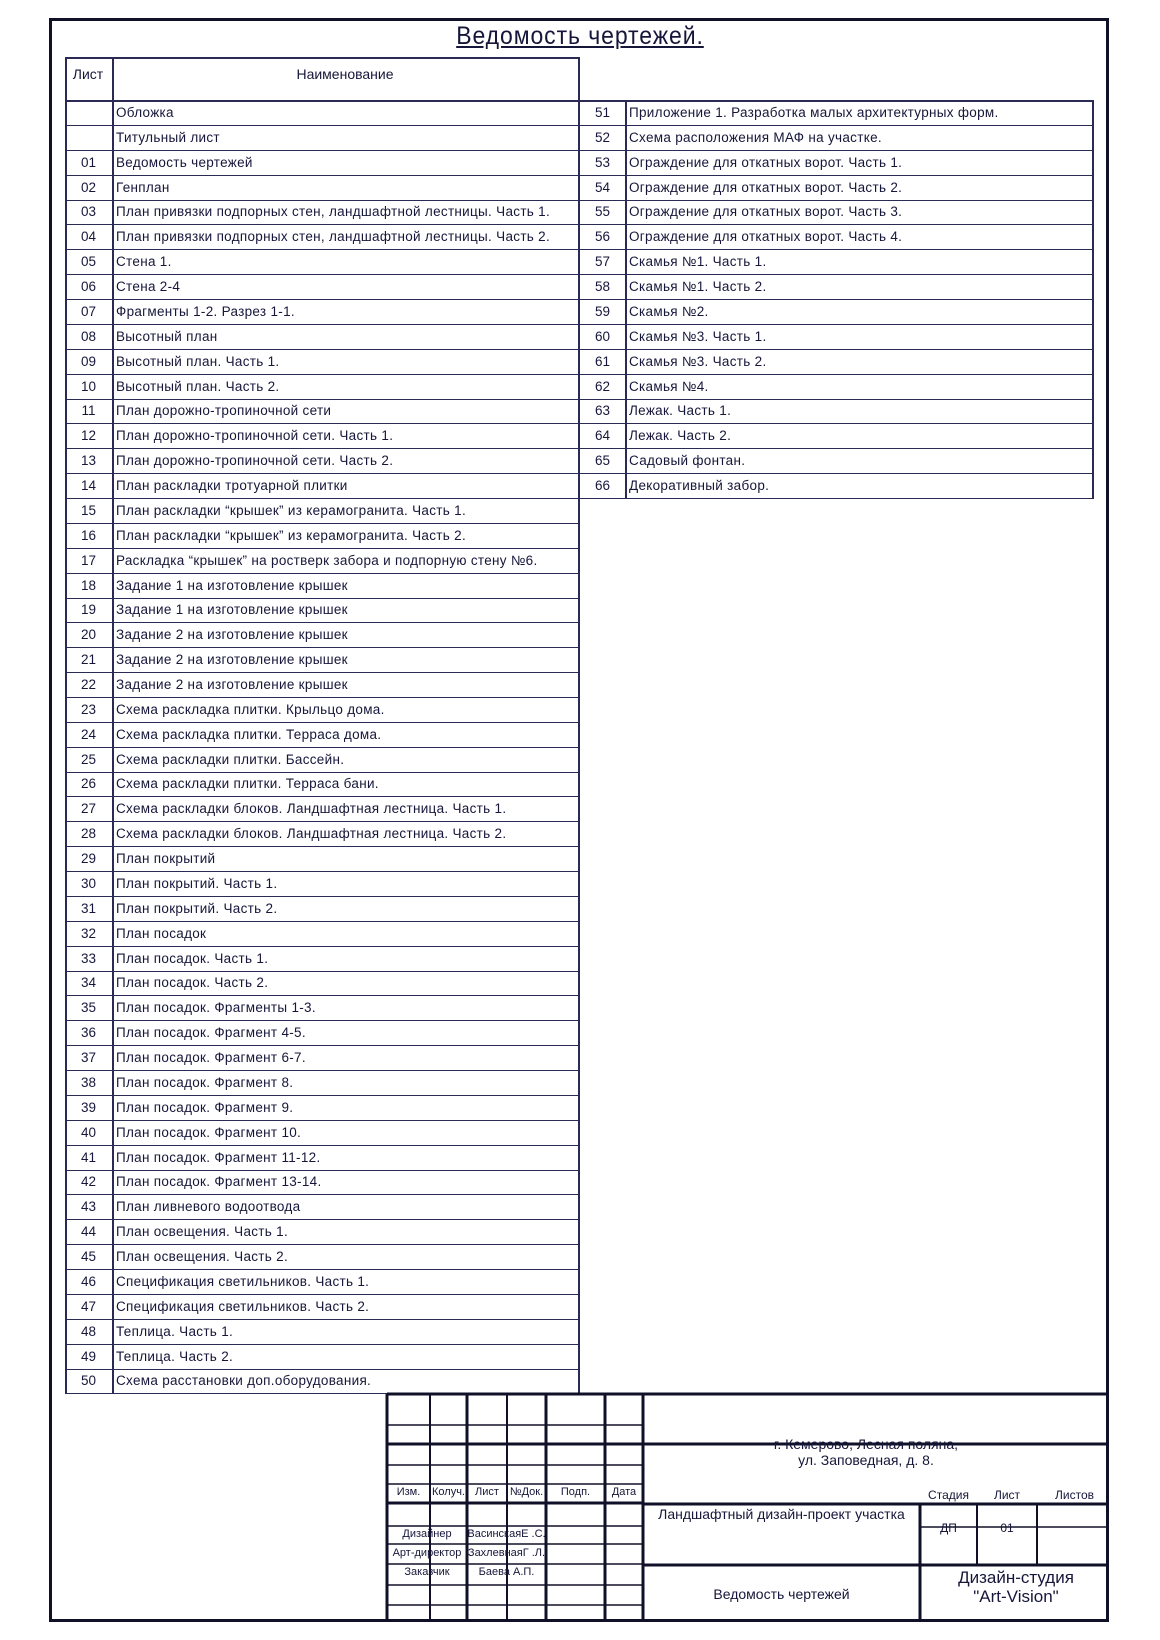 This screenshot has height=1640, width=1160. What do you see at coordinates (250, 709) in the screenshot?
I see `sheet-name: Схема раскладка плитки. Крыльцо дома.` at bounding box center [250, 709].